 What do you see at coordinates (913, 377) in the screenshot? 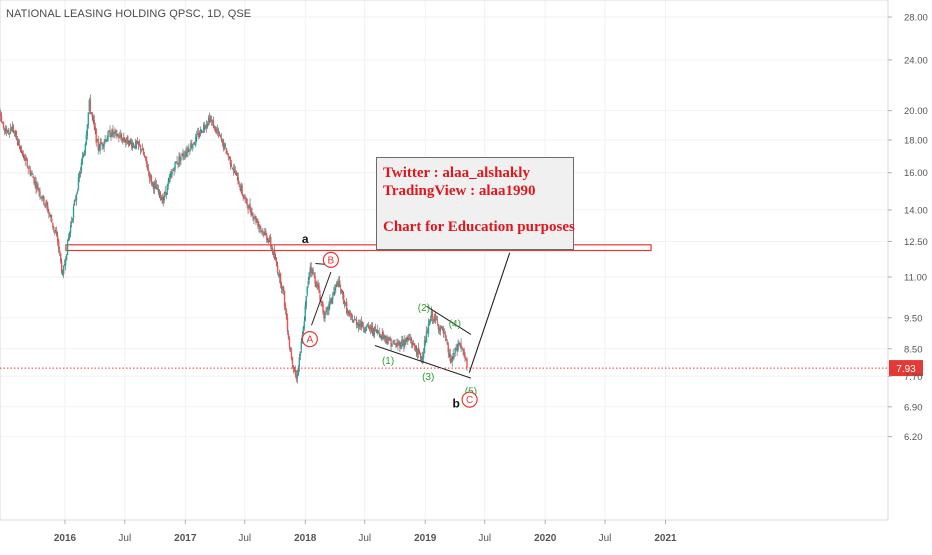
I see `y-tick-label: 7.70` at bounding box center [913, 377].